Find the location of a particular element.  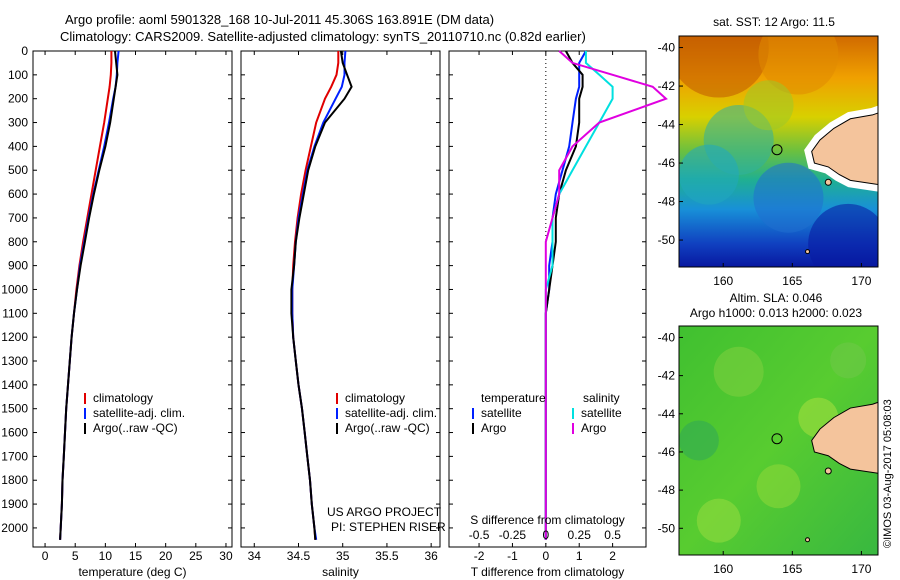

pi-label: PI: STEPHEN RISER is located at coordinates (388, 527).